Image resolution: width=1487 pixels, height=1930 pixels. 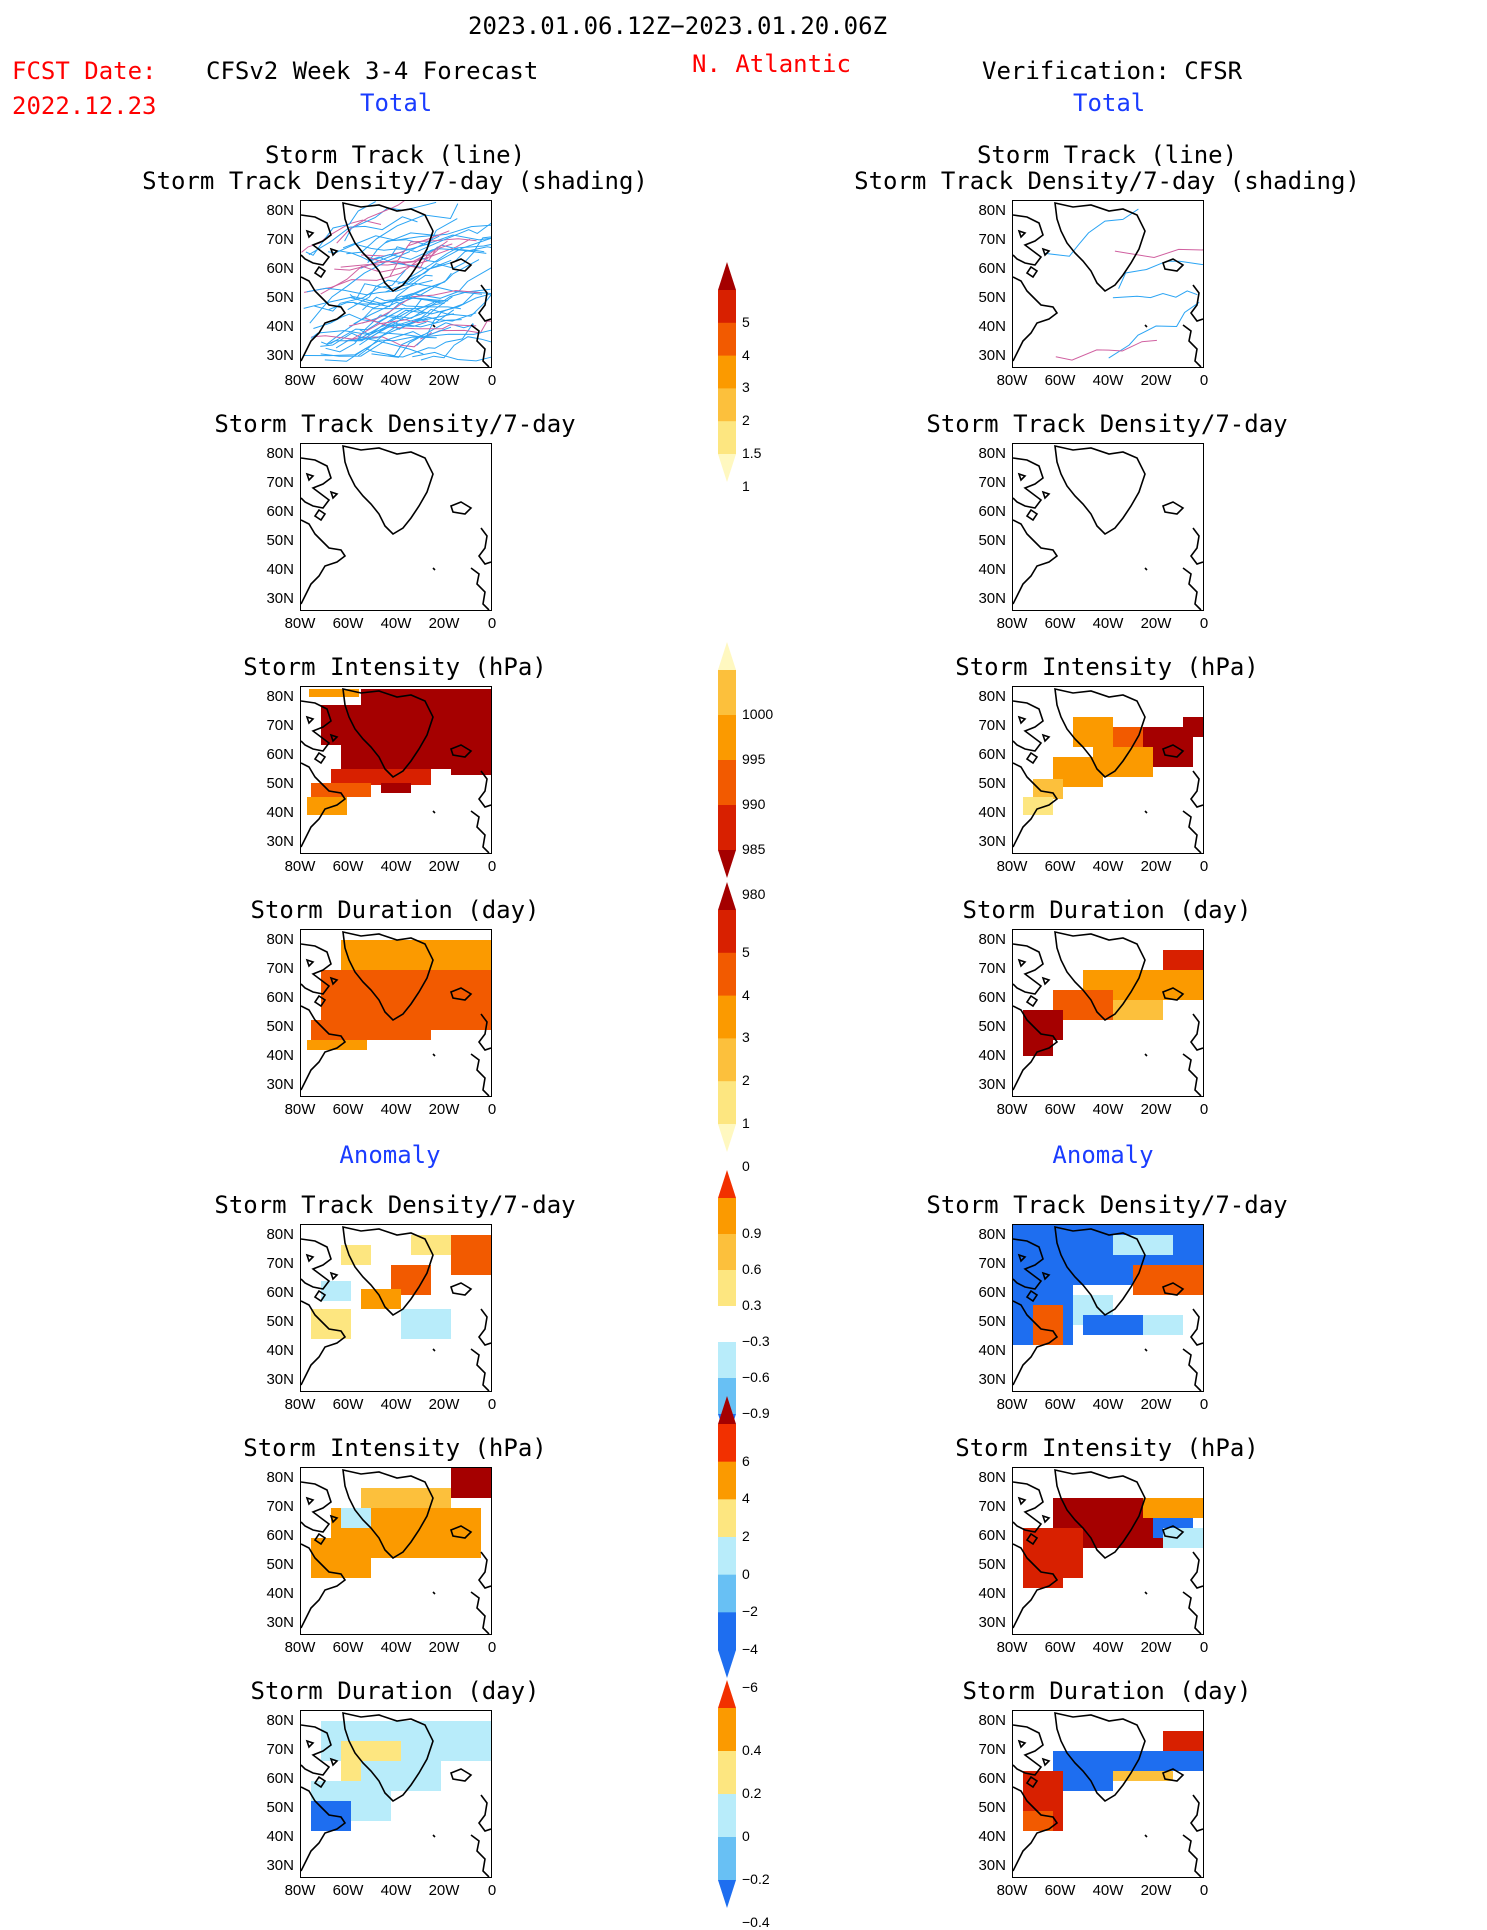 I want to click on date-range-title: 2023.01.06.12Z−2023.01.20.06Z, so click(x=678, y=26).